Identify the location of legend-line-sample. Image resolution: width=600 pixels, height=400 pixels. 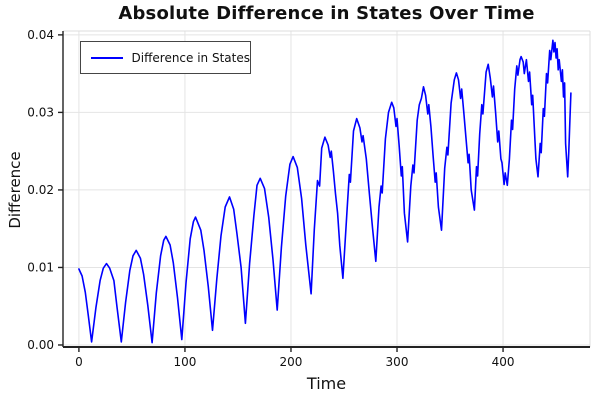
(107, 57).